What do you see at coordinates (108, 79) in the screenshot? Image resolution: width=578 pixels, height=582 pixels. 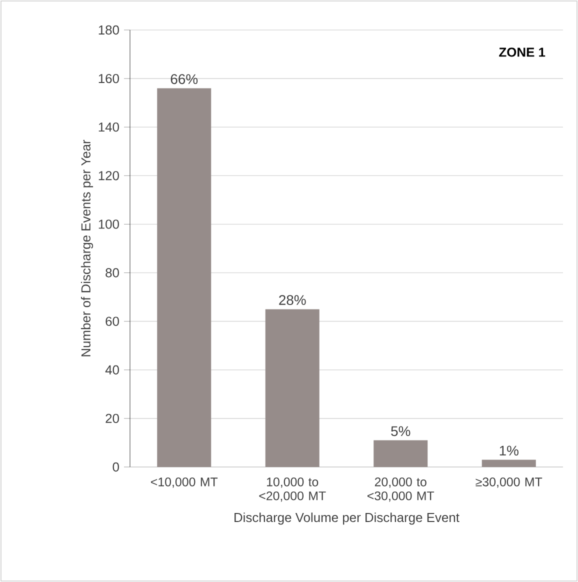 I see `y-tick-label: 160` at bounding box center [108, 79].